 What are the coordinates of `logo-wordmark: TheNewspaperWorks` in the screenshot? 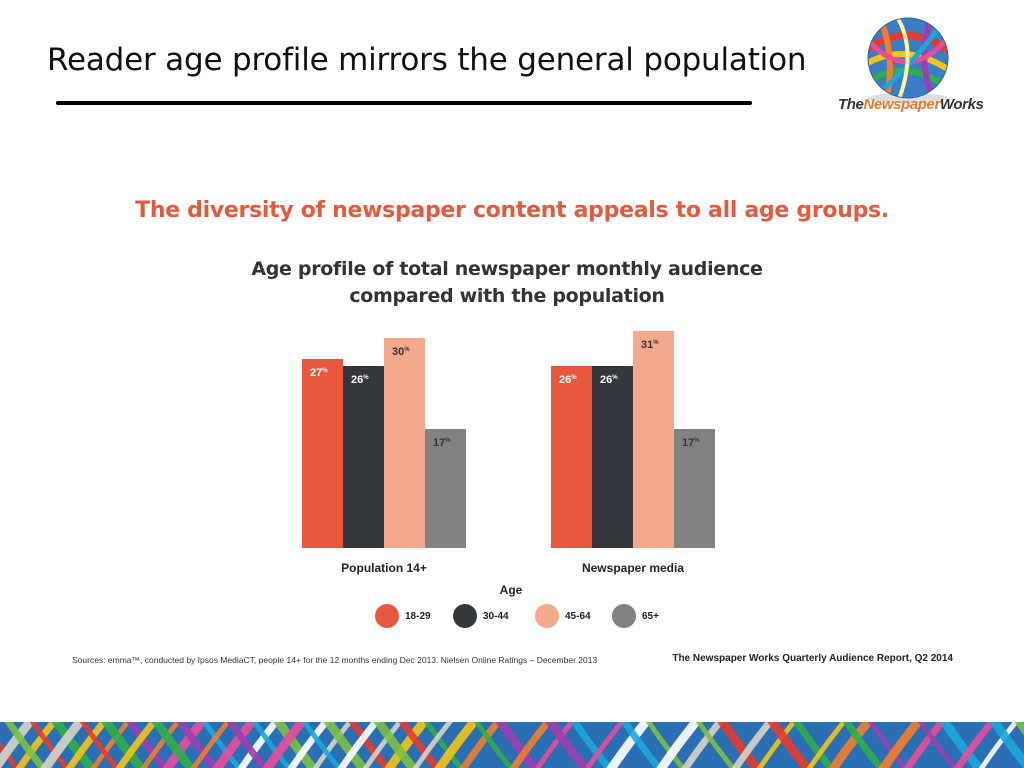 It's located at (918, 104).